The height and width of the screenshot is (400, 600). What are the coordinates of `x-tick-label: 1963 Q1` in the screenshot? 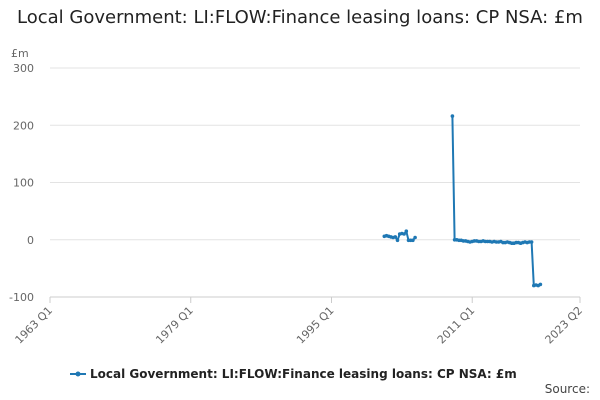 It's located at (34, 325).